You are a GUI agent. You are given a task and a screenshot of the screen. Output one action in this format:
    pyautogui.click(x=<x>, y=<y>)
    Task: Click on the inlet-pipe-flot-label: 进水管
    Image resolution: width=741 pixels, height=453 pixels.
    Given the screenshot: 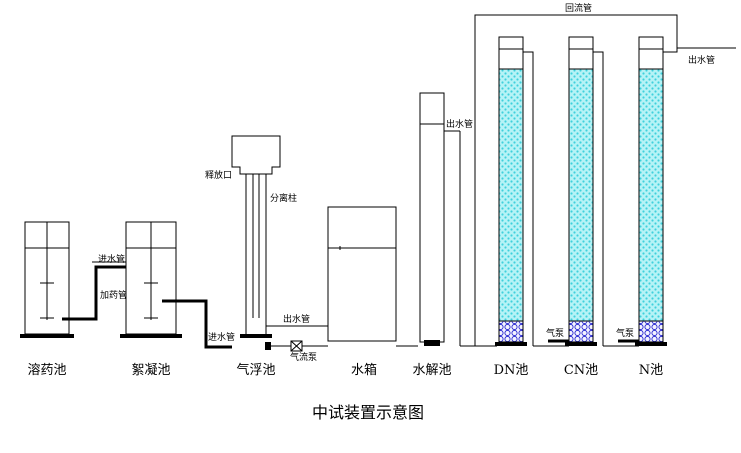 What is the action you would take?
    pyautogui.click(x=221, y=337)
    